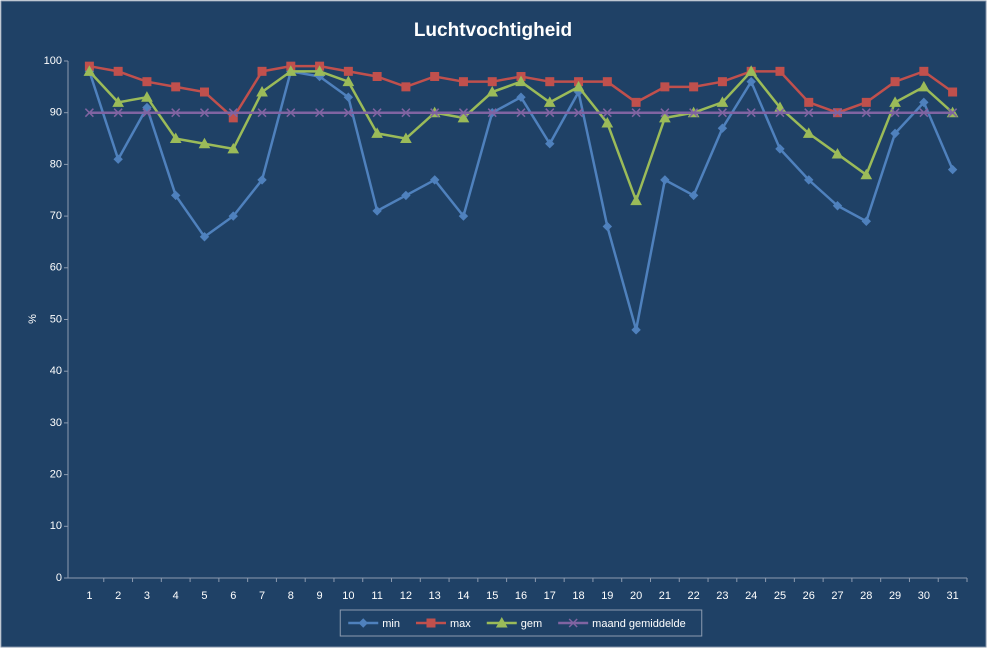 The image size is (987, 648). Describe the element at coordinates (56, 164) in the screenshot. I see `y-tick-label: 80` at that location.